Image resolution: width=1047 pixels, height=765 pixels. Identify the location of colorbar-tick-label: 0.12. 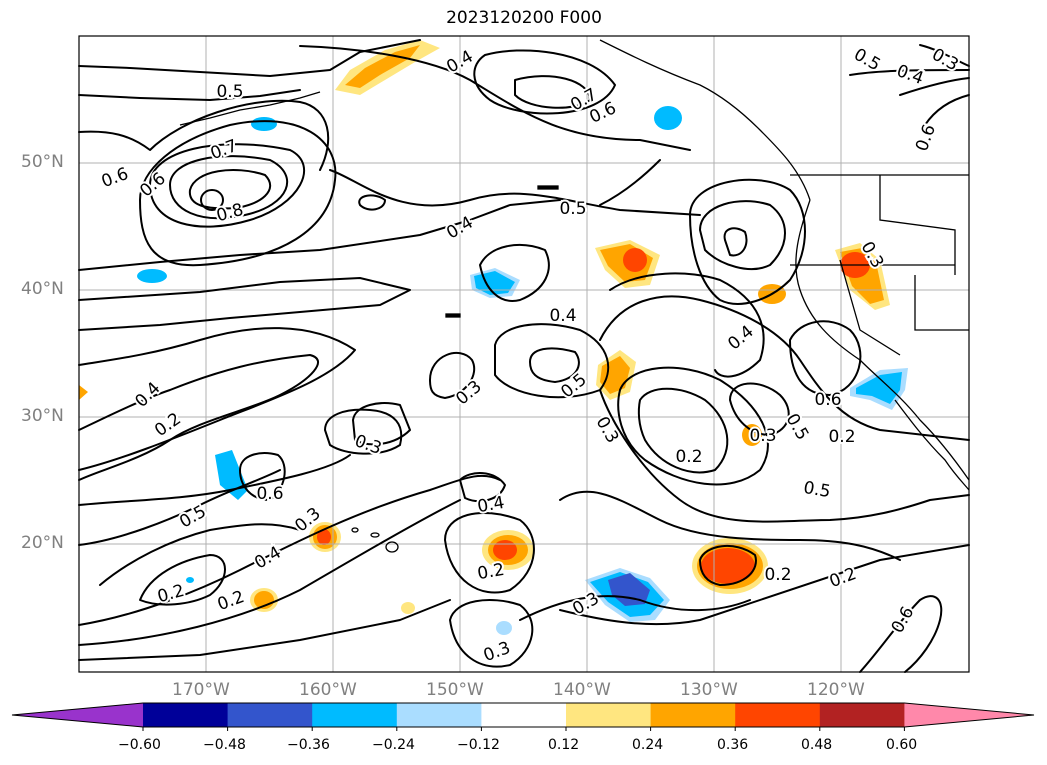
(564, 745).